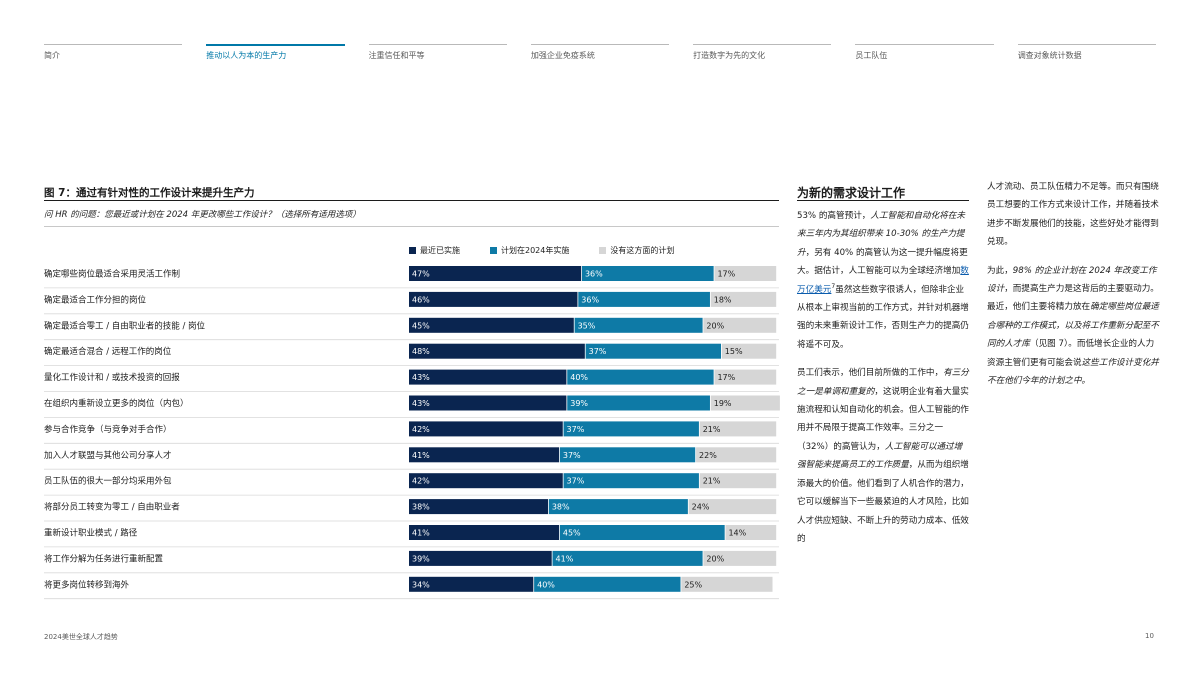  I want to click on page-number: 10, so click(1149, 636).